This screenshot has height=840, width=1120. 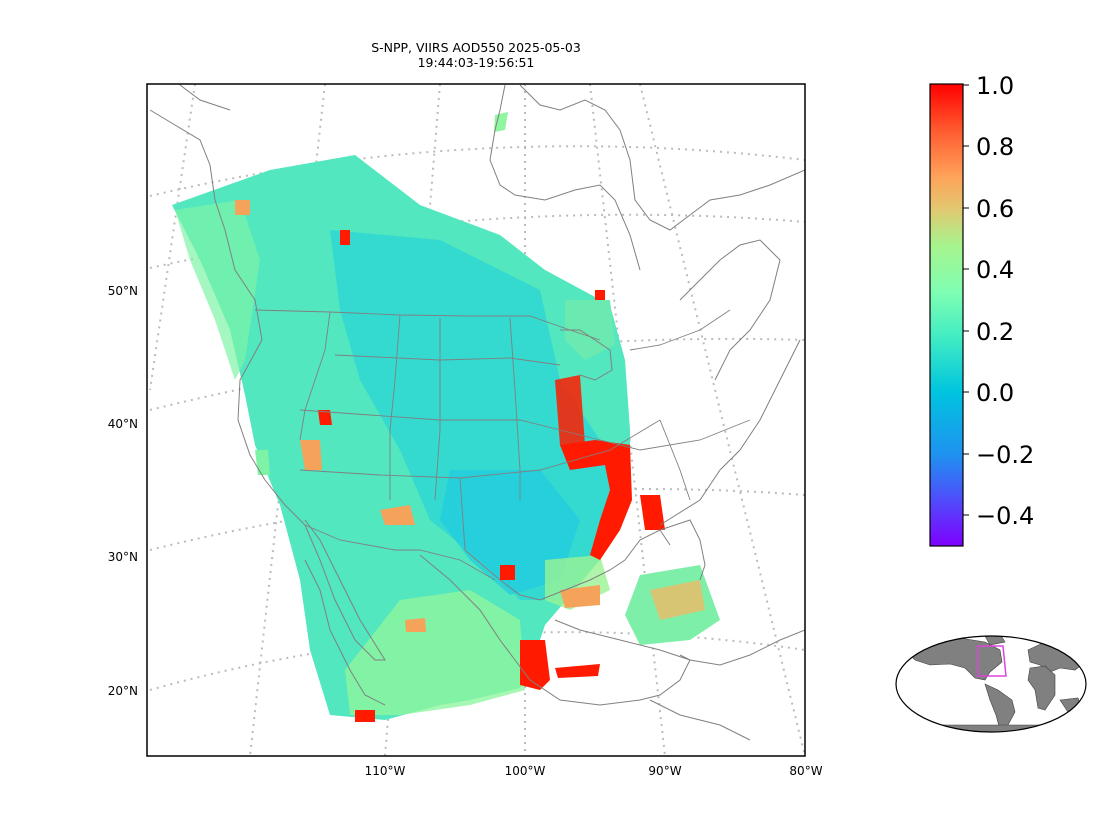 What do you see at coordinates (400, 552) in the screenshot?
I see `border-us-mexico` at bounding box center [400, 552].